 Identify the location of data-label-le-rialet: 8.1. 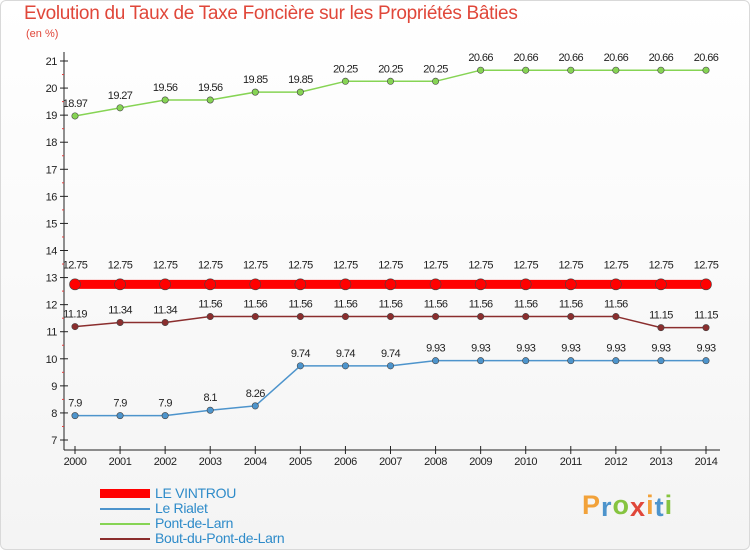
(210, 398).